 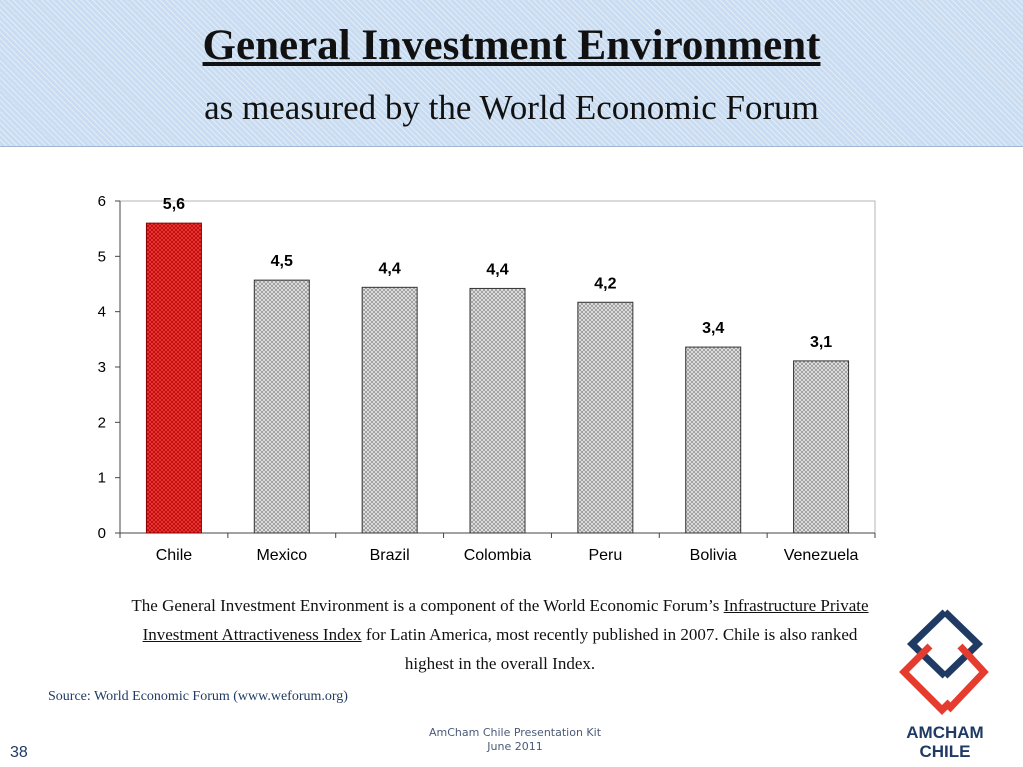 I want to click on data-label: 3,1, so click(x=821, y=342).